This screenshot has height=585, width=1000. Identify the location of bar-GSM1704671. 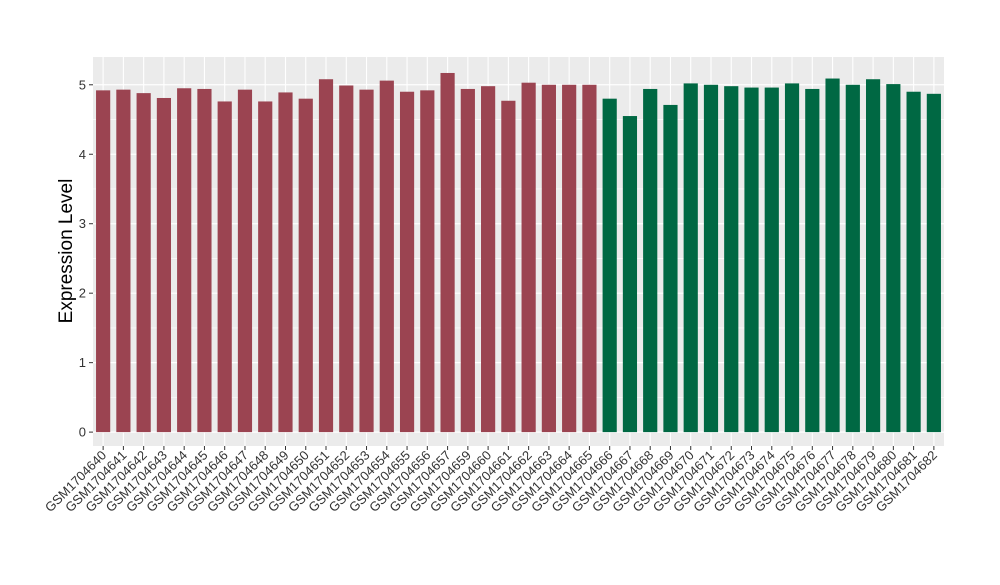
(711, 258).